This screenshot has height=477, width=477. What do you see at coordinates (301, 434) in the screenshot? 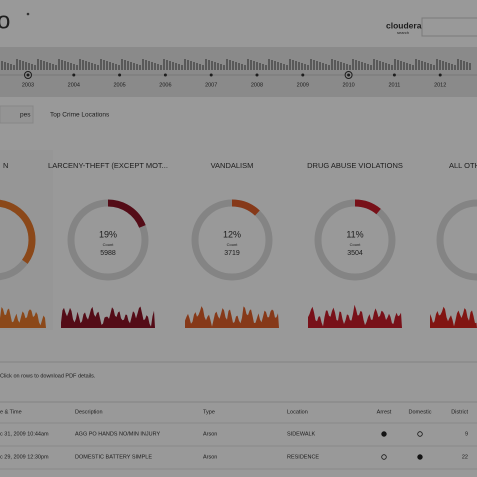
I see `cell: SIDEWALK` at bounding box center [301, 434].